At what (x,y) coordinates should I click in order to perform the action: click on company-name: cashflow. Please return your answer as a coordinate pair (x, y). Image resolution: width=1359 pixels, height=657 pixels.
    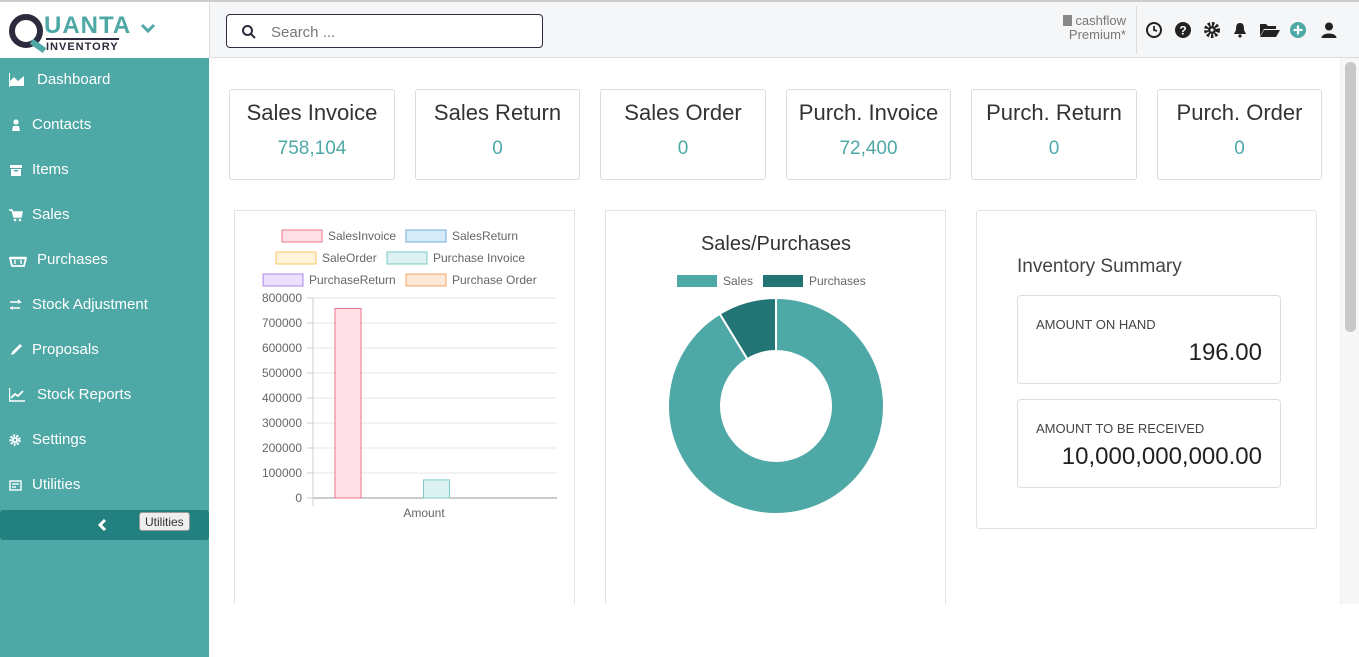
    Looking at the image, I should click on (1100, 20).